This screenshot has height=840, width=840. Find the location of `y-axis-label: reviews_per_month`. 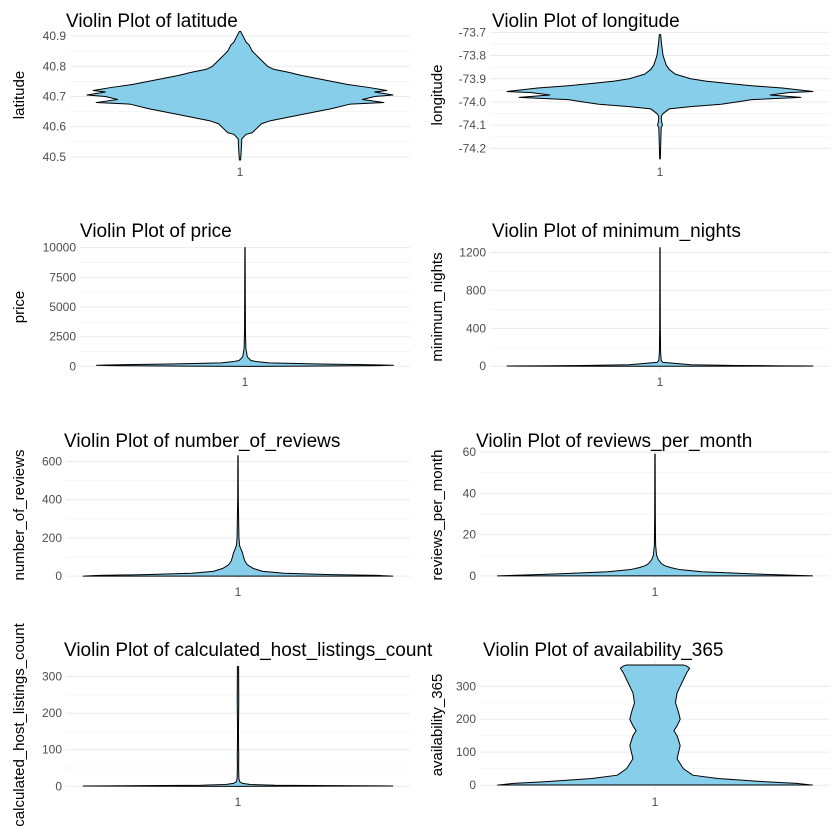

y-axis-label: reviews_per_month is located at coordinates (437, 515).